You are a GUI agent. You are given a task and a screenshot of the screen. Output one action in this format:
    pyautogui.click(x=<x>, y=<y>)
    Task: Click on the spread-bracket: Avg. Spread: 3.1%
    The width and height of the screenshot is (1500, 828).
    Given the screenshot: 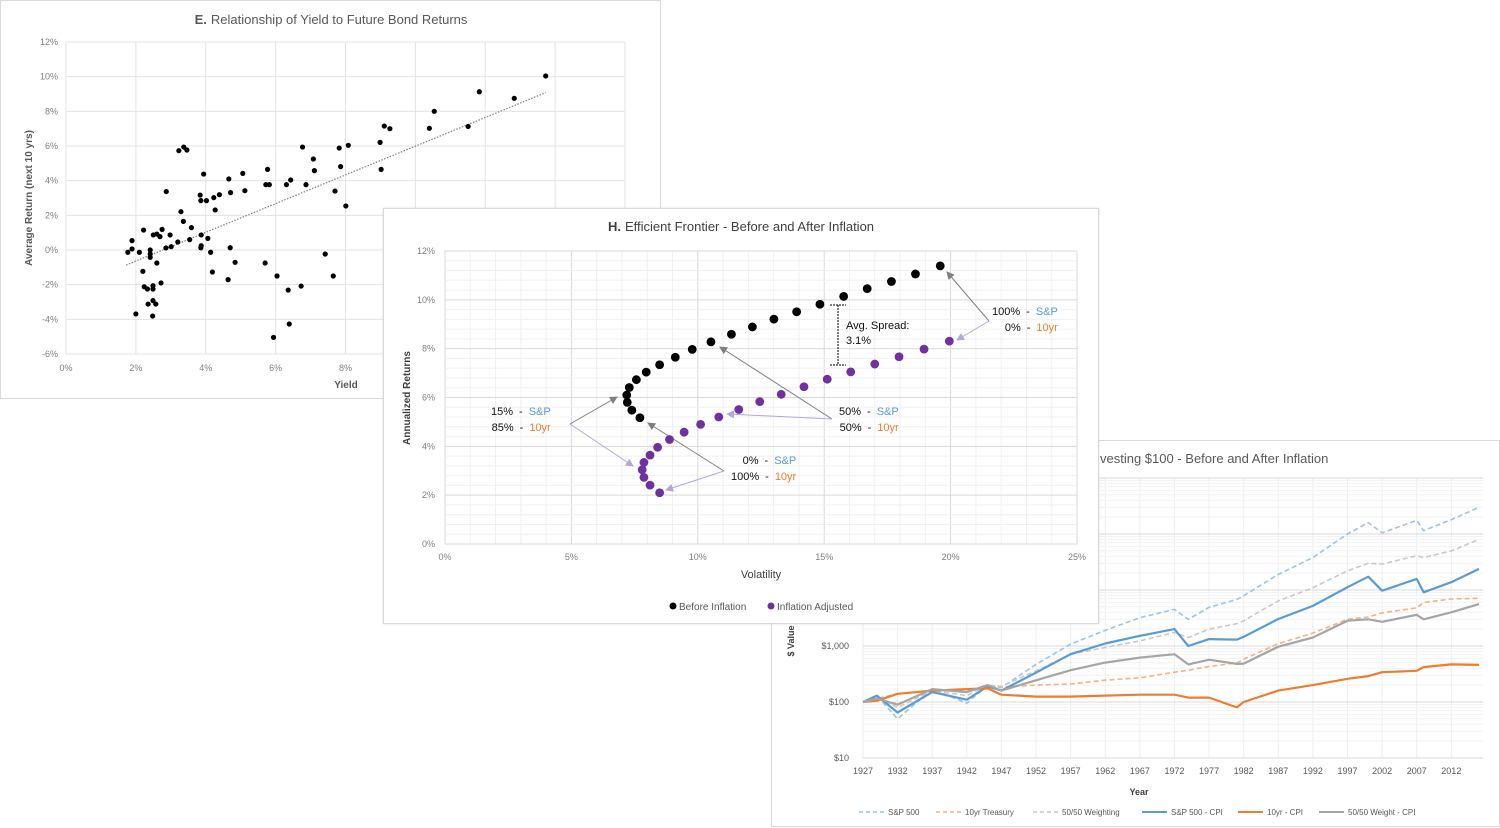 What is the action you would take?
    pyautogui.click(x=869, y=335)
    